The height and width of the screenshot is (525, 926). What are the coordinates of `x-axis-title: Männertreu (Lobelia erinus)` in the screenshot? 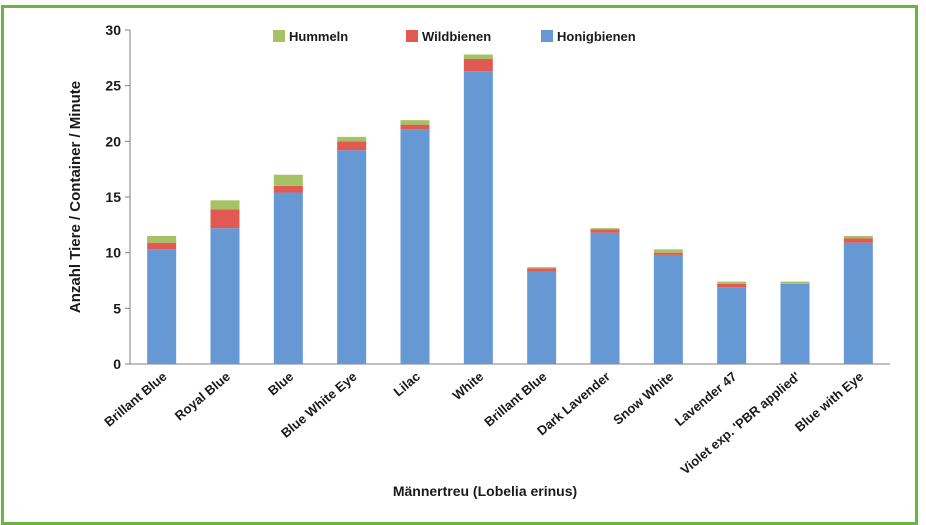 It's located at (485, 491).